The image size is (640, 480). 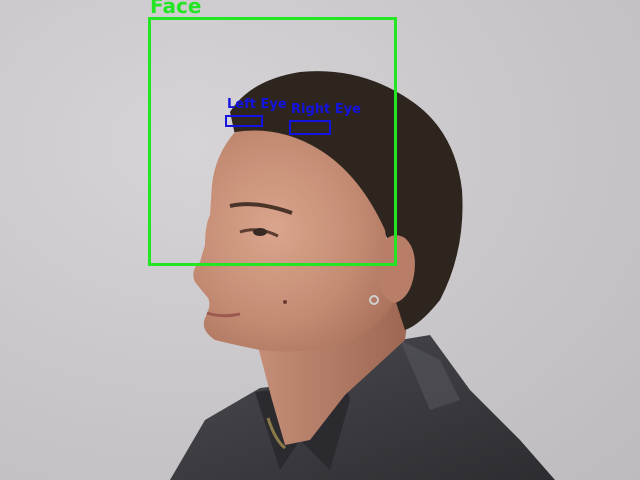 What do you see at coordinates (310, 127) in the screenshot?
I see `right-eye-detection-box` at bounding box center [310, 127].